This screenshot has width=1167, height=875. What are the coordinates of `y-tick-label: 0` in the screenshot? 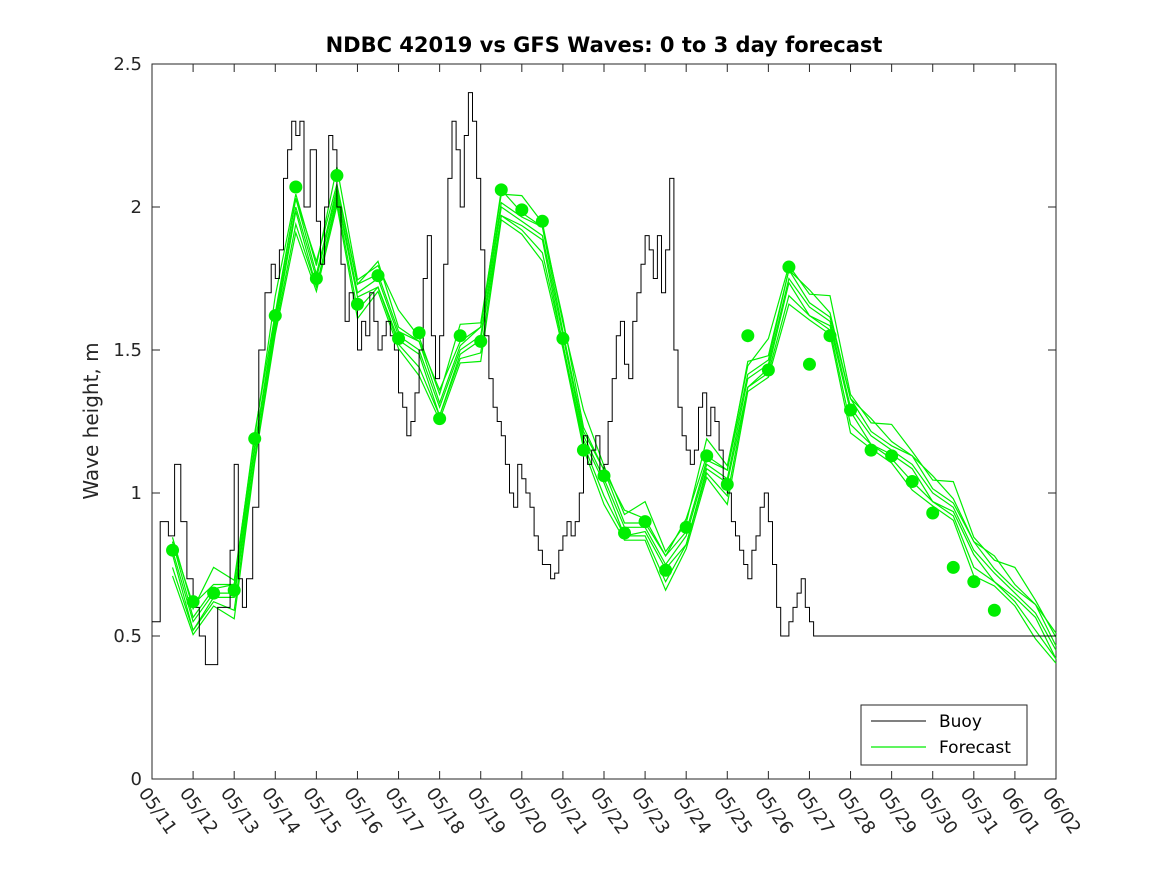 It's located at (136, 779).